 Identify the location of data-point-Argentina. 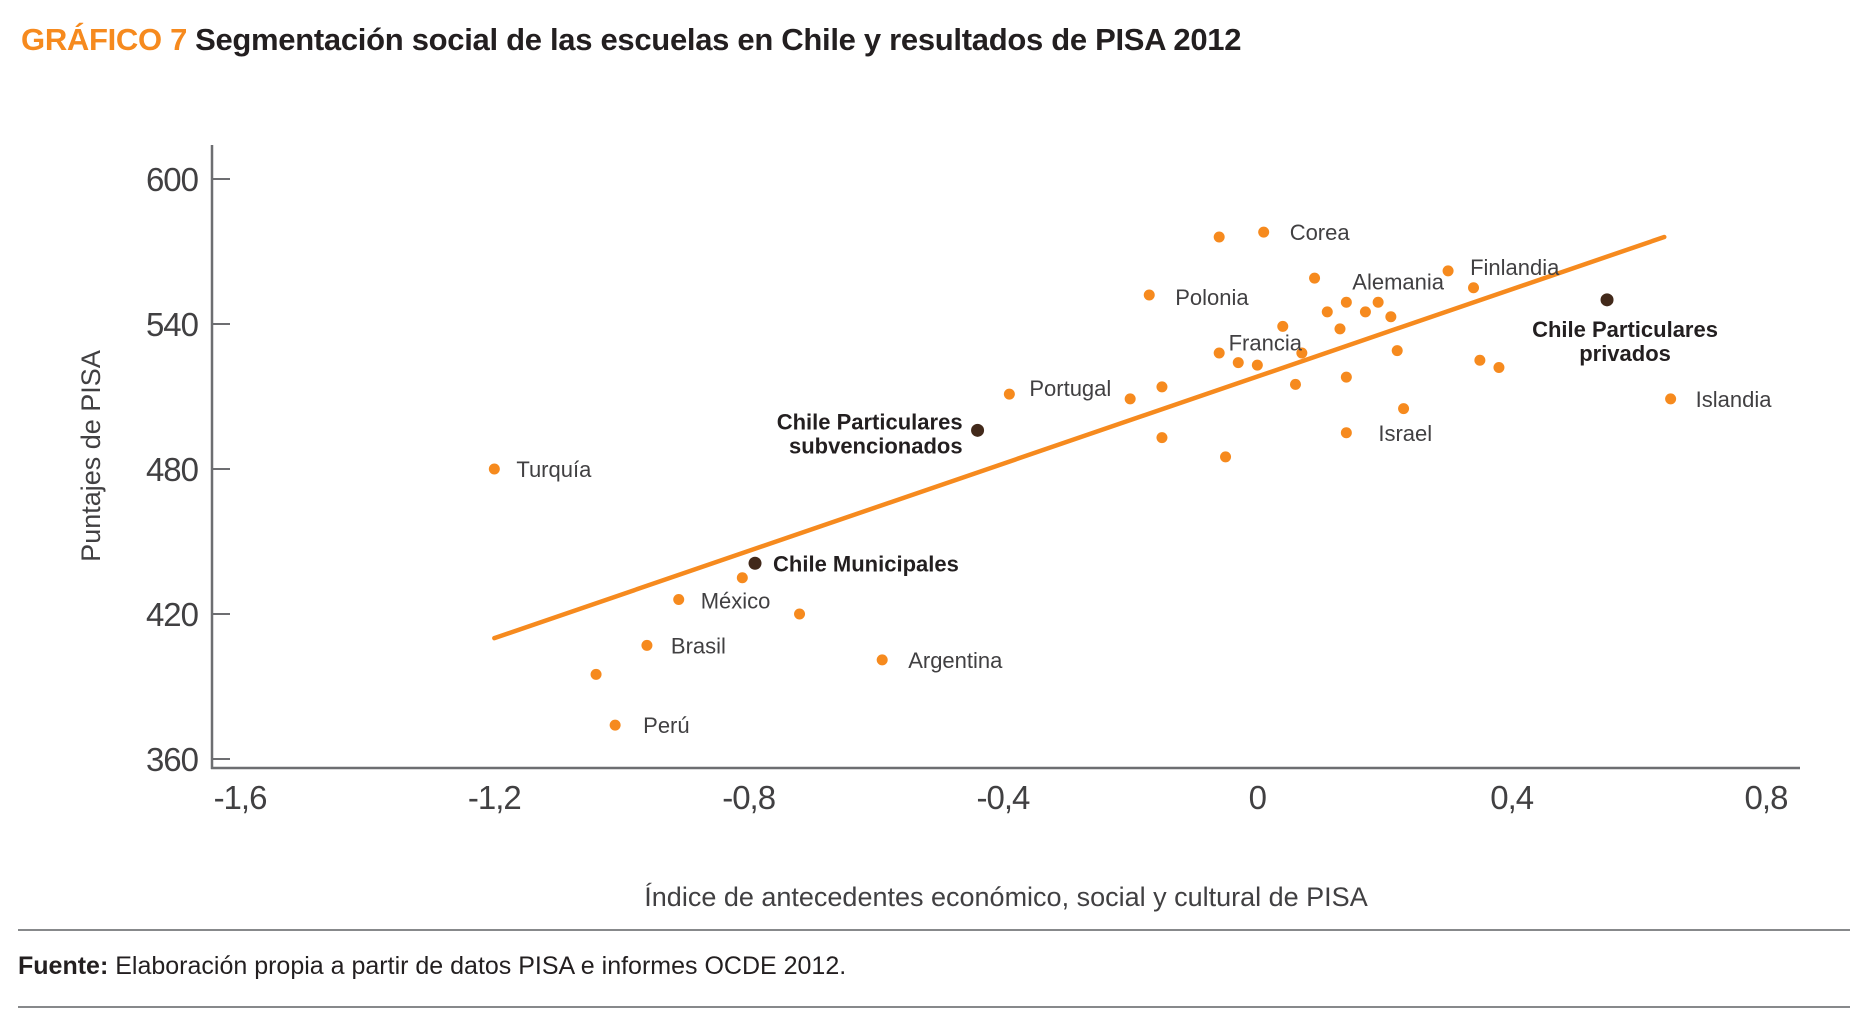
(882, 660).